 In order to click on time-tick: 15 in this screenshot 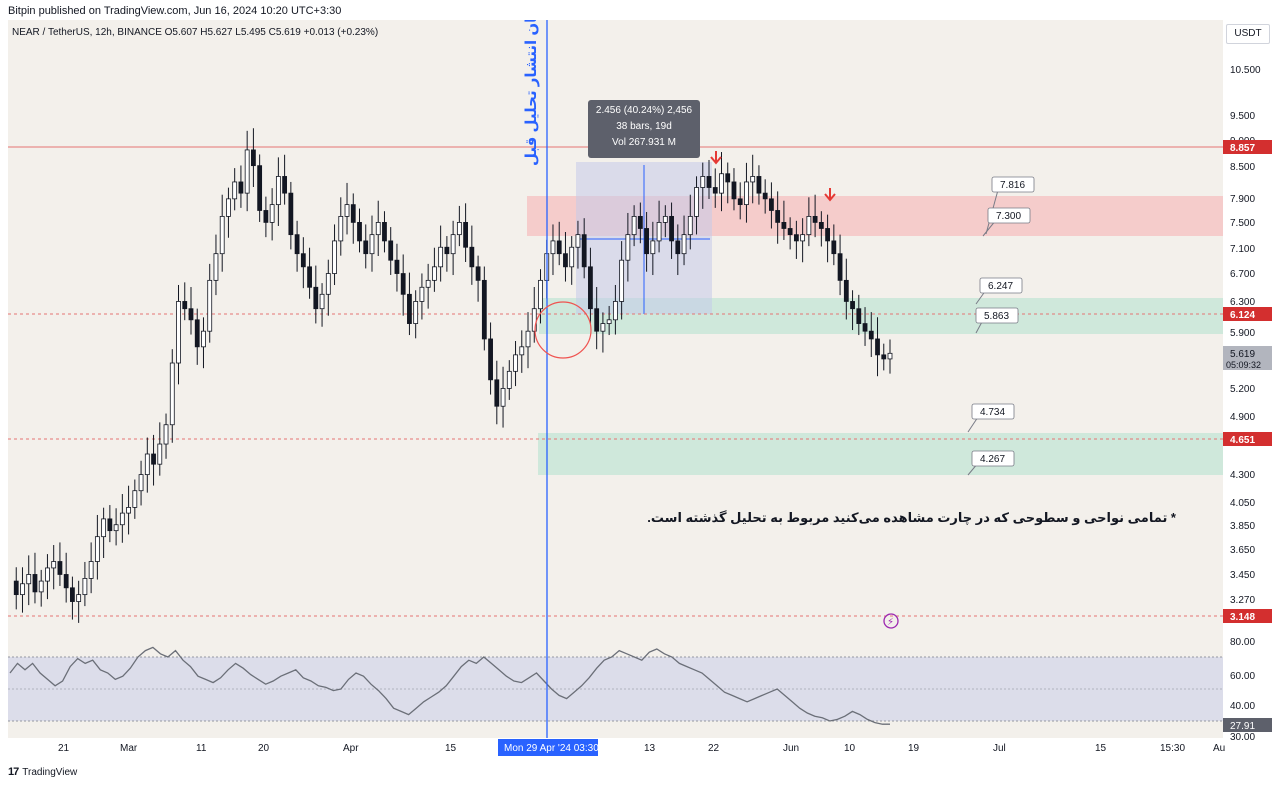, I will do `click(1101, 748)`.